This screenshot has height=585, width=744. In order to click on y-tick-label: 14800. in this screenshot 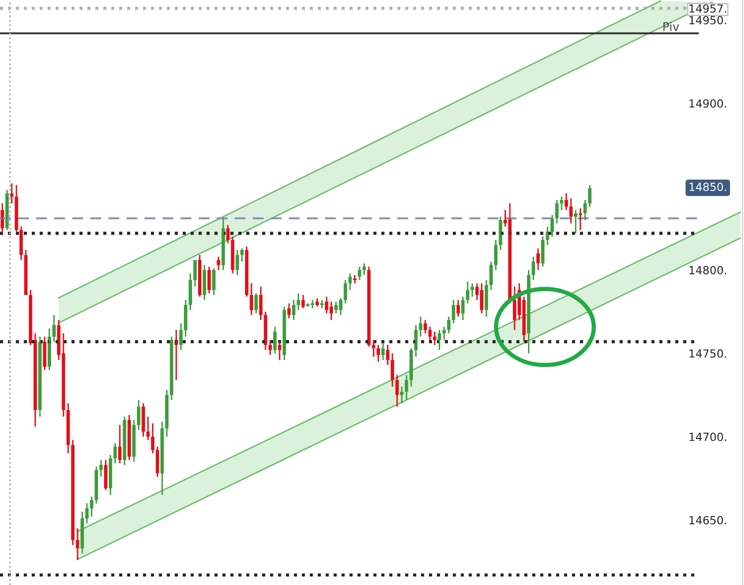, I will do `click(708, 270)`.